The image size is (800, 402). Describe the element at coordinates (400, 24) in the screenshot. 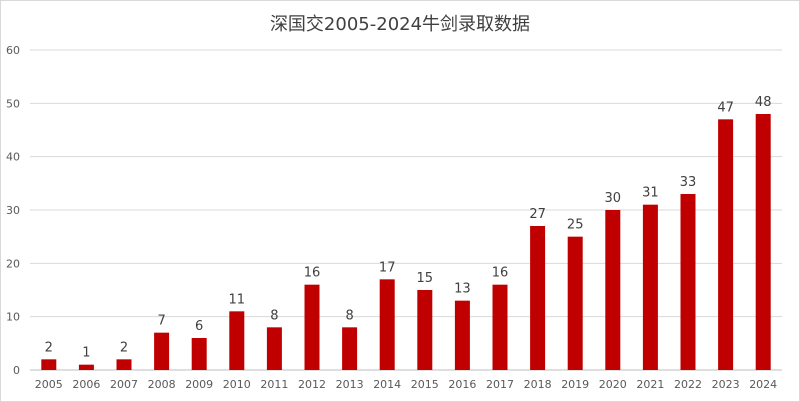

I see `chart-title: 深国交2005-2024牛剑录取数据` at that location.